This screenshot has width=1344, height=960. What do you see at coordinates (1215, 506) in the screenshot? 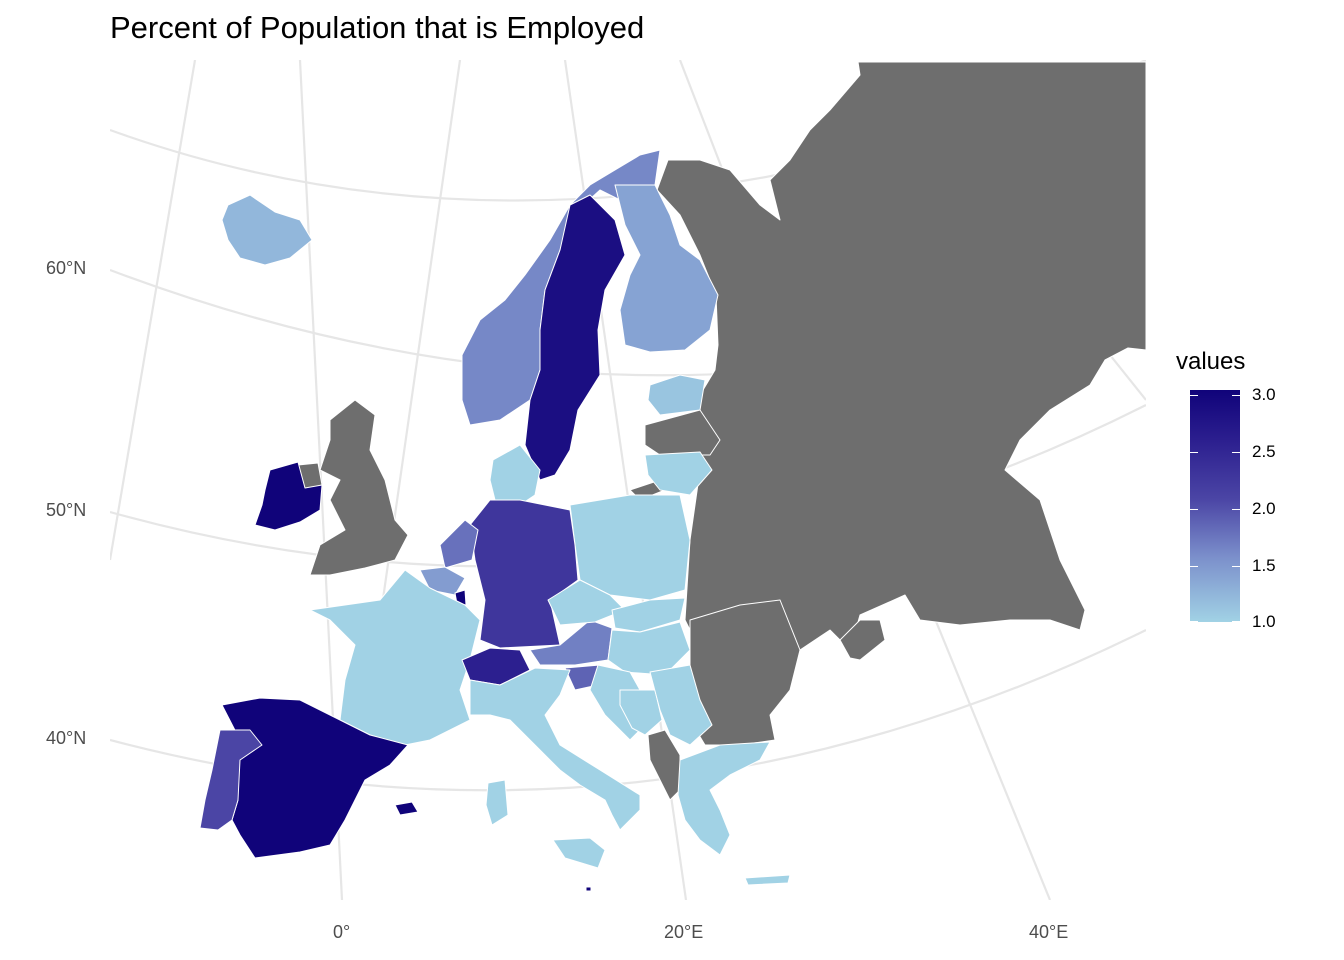
I see `legend-color-bar` at bounding box center [1215, 506].